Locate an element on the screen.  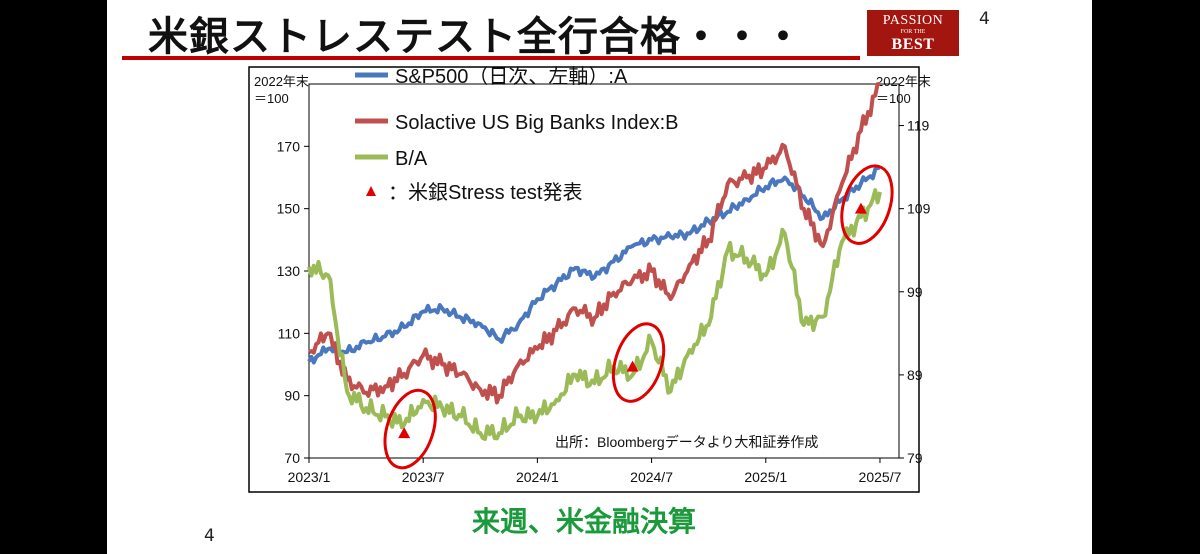
right-tick-label: 109 is located at coordinates (919, 209).